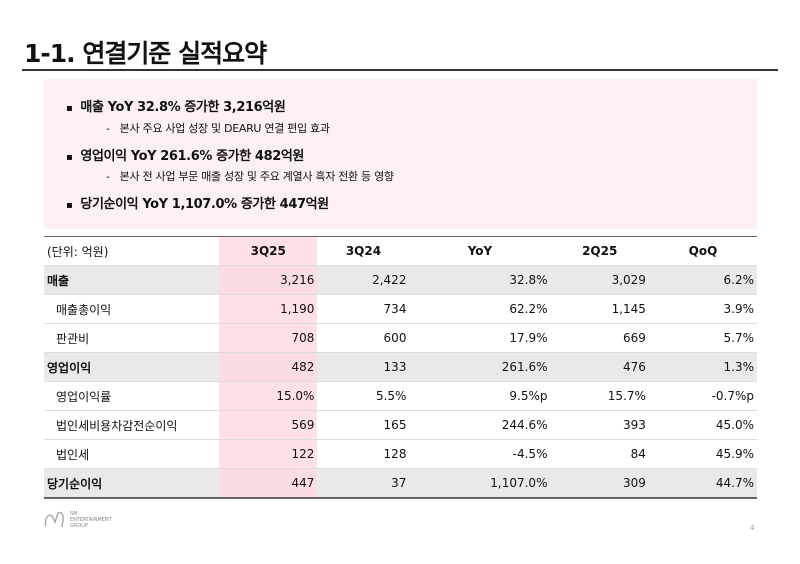 This screenshot has height=564, width=800. What do you see at coordinates (480, 338) in the screenshot?
I see `cell-value: 17.9%` at bounding box center [480, 338].